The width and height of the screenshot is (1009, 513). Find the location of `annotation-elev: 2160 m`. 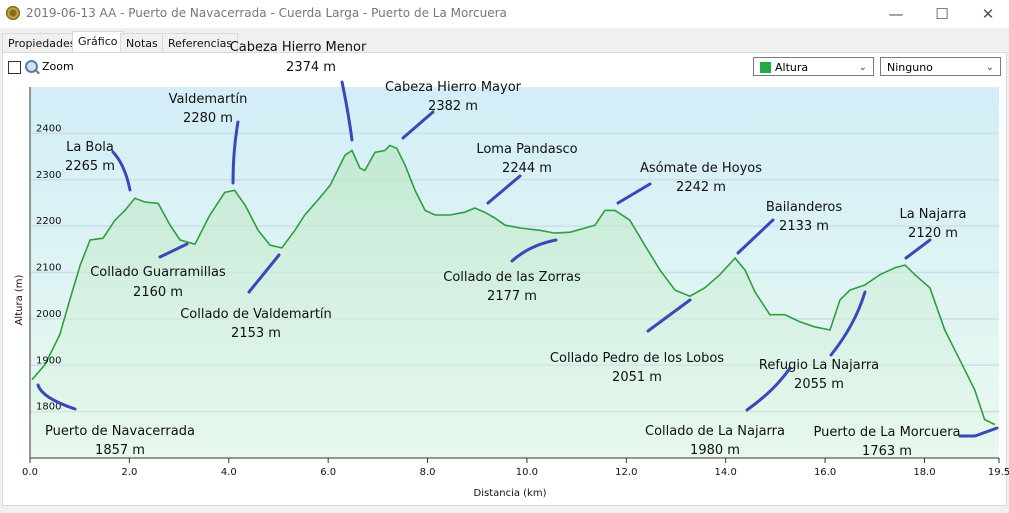

annotation-elev: 2160 m is located at coordinates (158, 292).